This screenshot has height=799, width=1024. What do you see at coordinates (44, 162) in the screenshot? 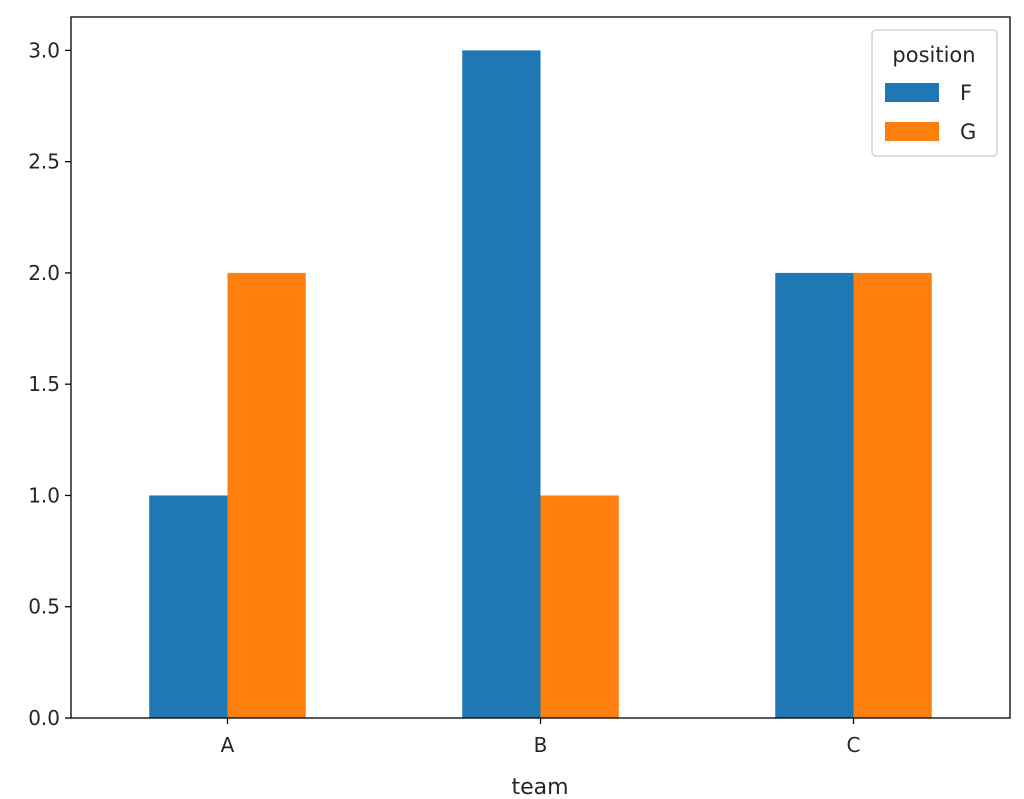
I see `y-tick-label-5: 2.5` at bounding box center [44, 162].